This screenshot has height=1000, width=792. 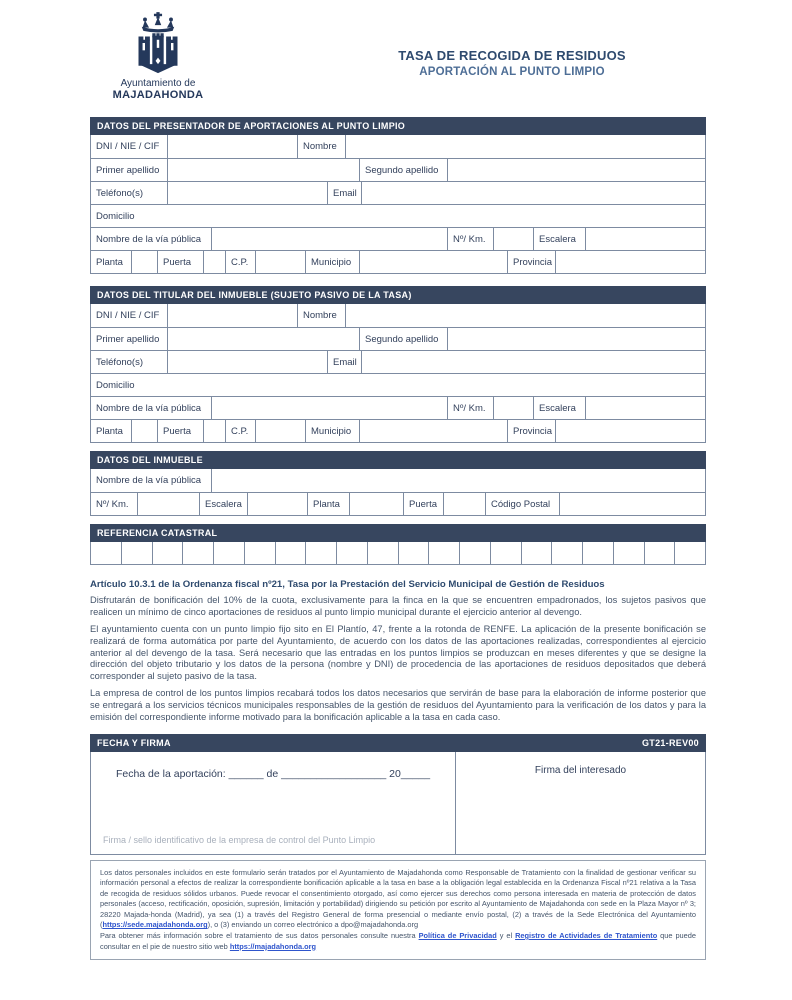 I want to click on more-info-text-2: y el, so click(x=506, y=935).